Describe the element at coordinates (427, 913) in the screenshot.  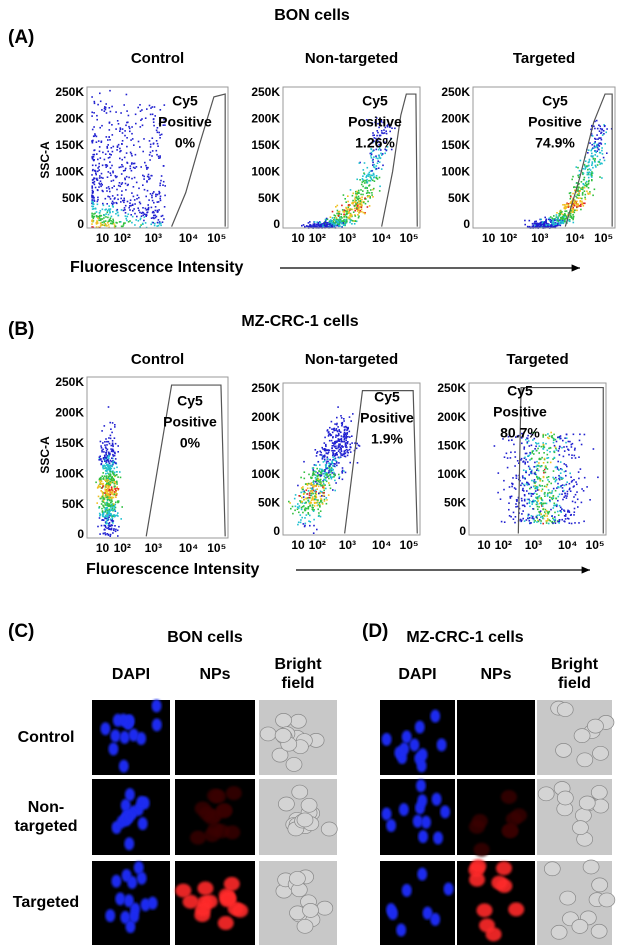
I see `nucleus` at that location.